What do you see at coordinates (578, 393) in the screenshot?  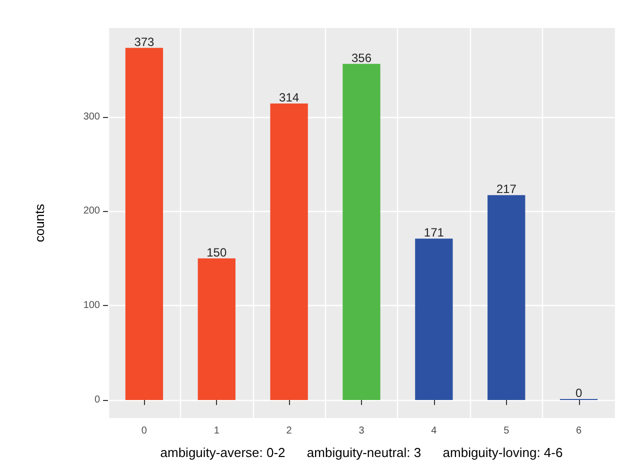 I see `data-label: 0` at bounding box center [578, 393].